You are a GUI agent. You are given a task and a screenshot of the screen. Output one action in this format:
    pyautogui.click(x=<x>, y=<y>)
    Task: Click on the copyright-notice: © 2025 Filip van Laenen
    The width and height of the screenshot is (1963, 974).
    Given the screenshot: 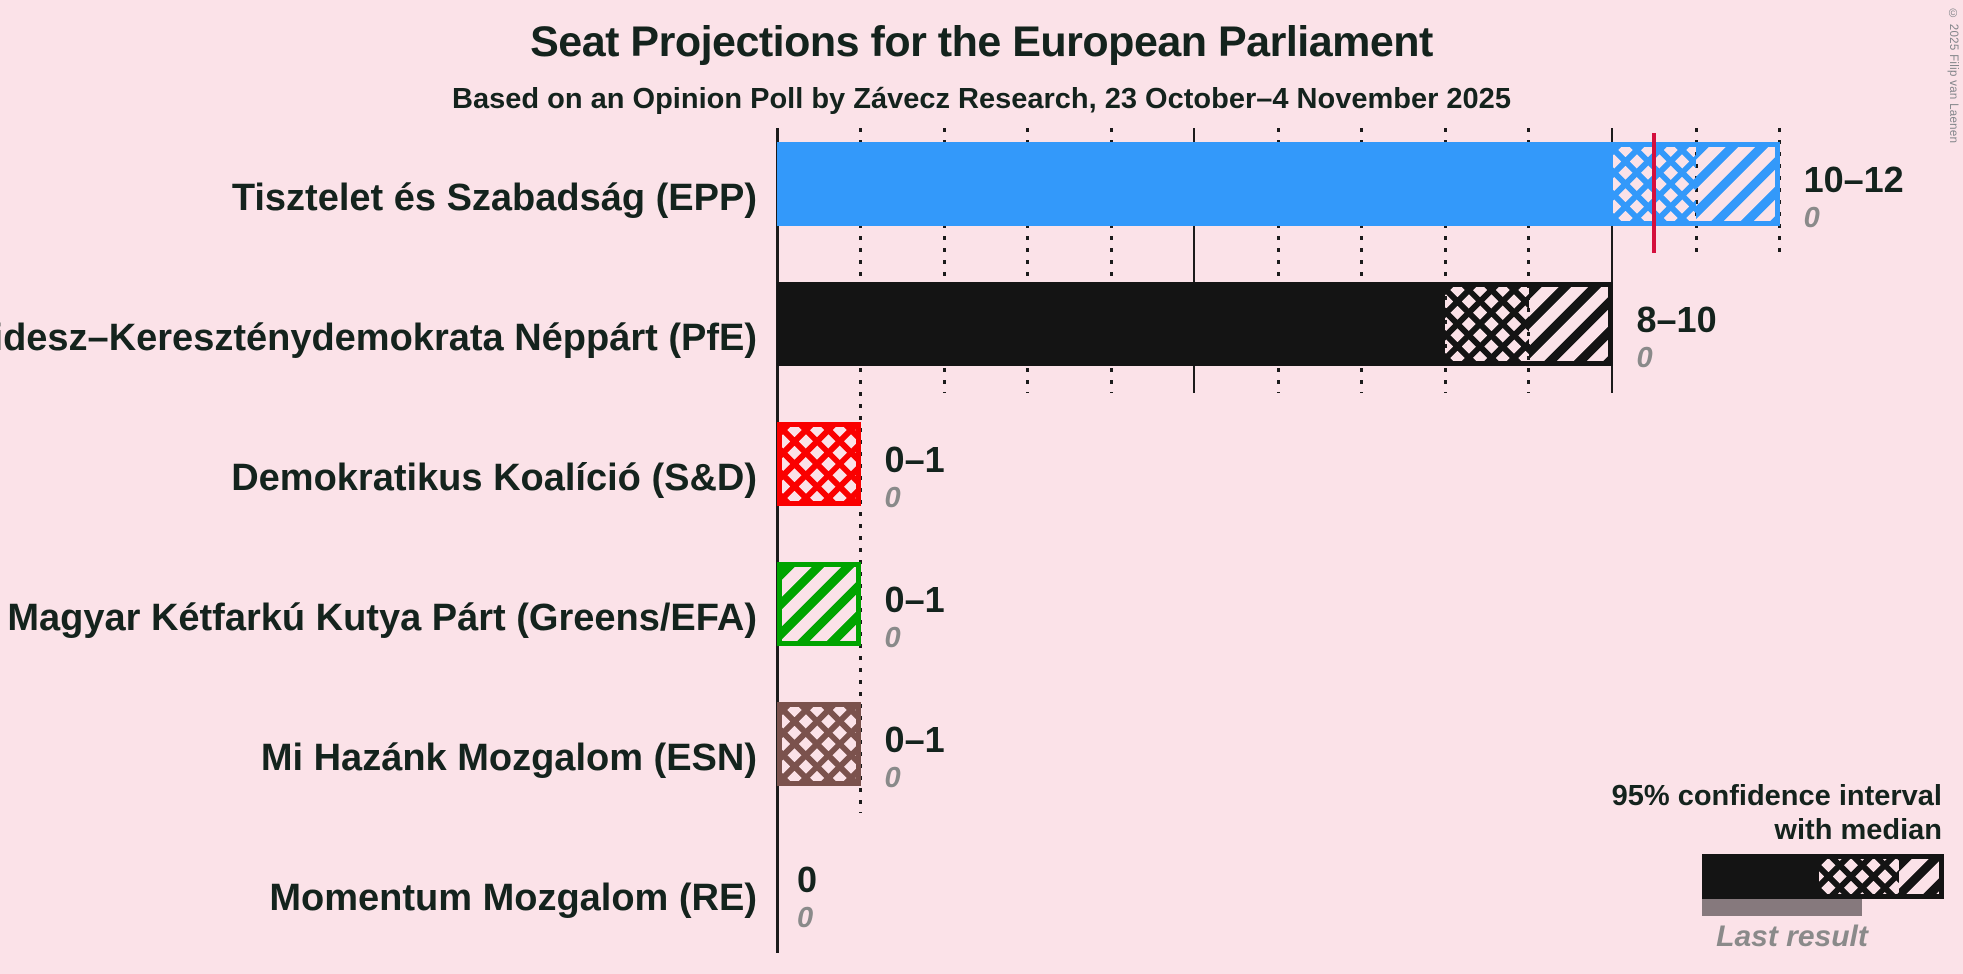 What is the action you would take?
    pyautogui.click(x=1953, y=76)
    